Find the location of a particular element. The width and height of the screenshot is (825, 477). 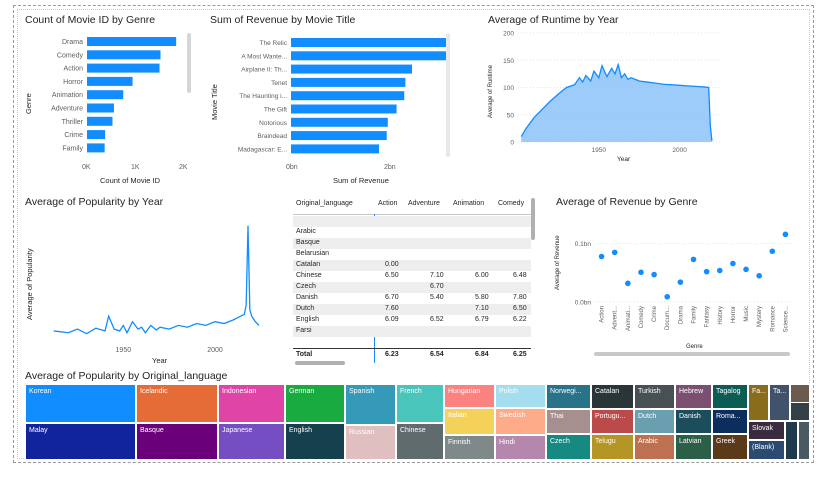

bar-animation is located at coordinates (105, 95).